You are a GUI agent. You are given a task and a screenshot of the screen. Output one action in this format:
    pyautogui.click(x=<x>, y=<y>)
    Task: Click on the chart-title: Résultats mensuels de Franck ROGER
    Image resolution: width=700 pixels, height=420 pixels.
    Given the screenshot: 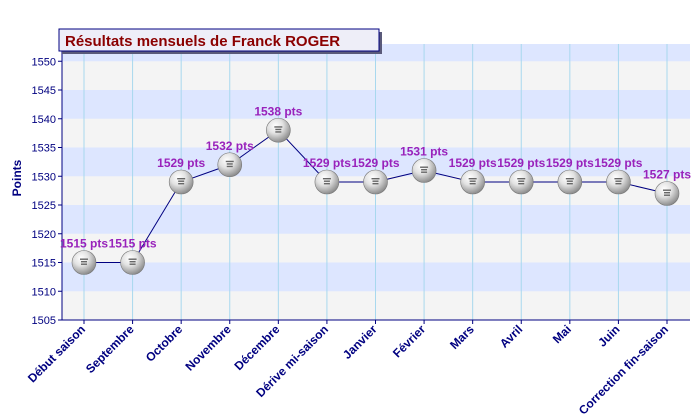 What is the action you would take?
    pyautogui.click(x=202, y=41)
    